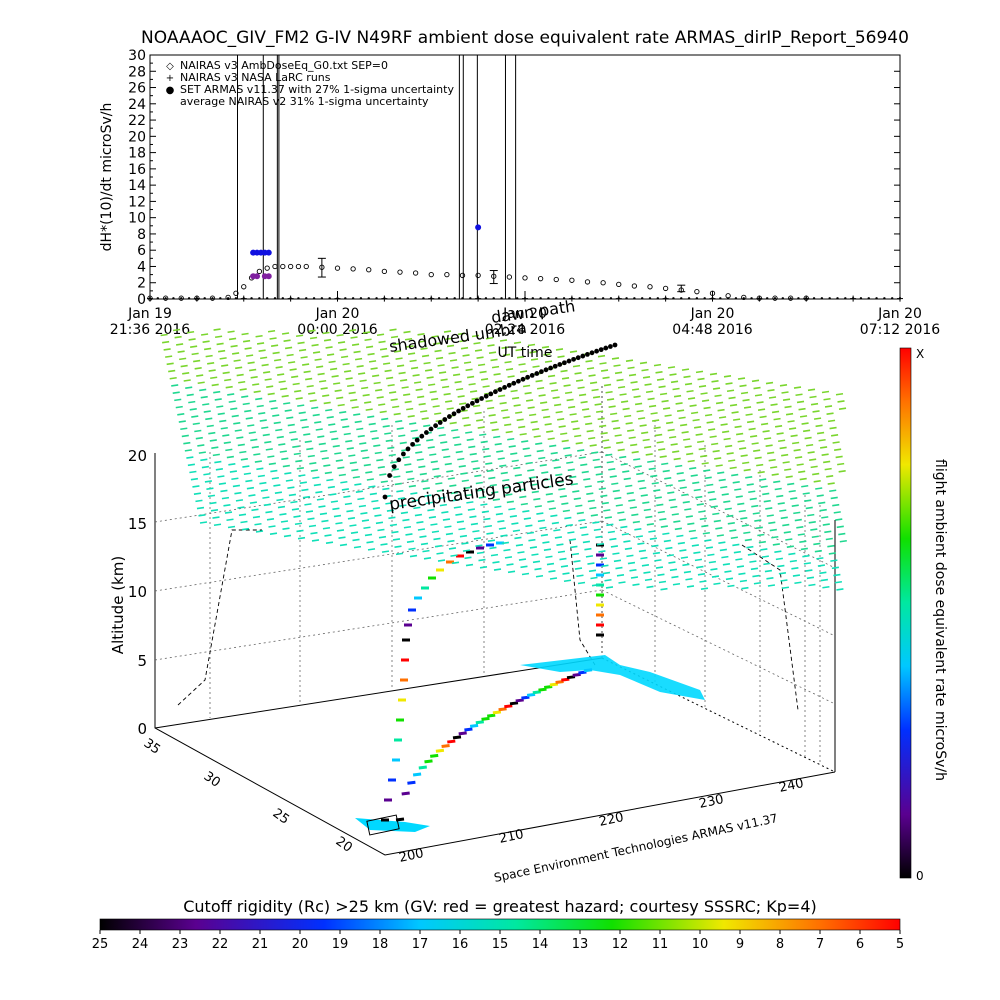 Image resolution: width=1000 pixels, height=1000 pixels. I want to click on armas-point, so click(268, 252).